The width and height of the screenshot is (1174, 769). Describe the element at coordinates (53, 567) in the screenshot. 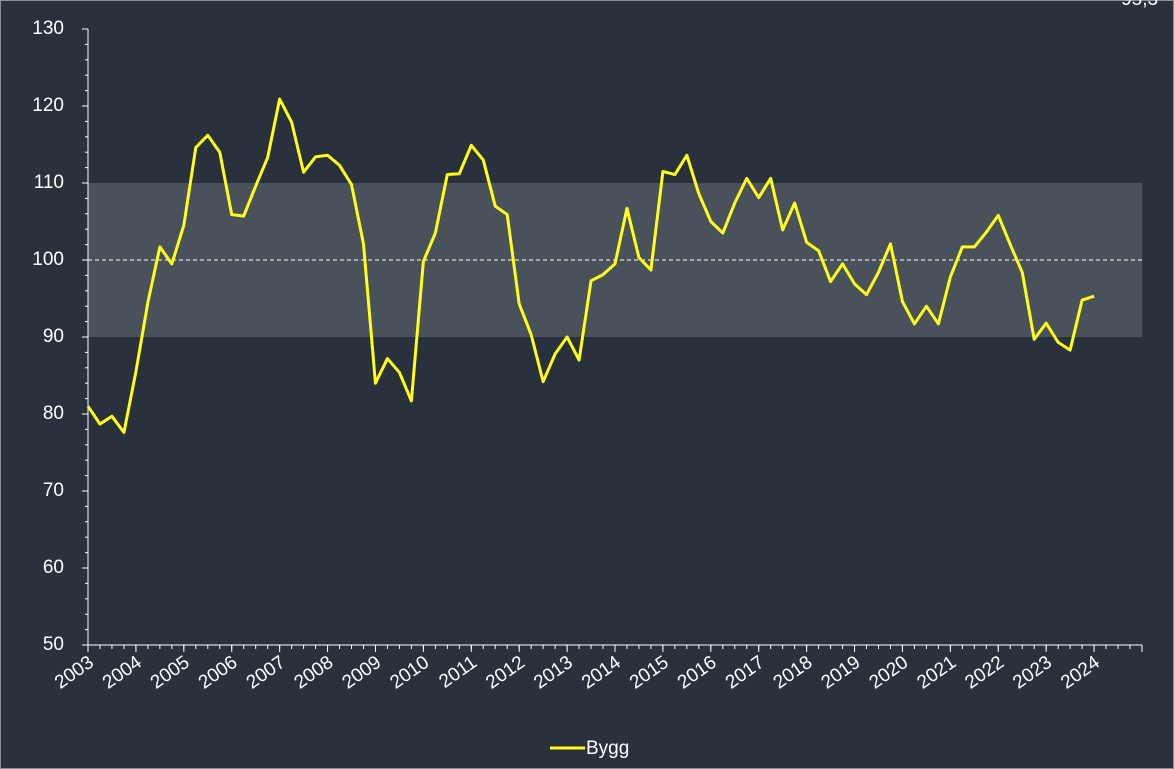

I see `y-tick-label: 60` at that location.